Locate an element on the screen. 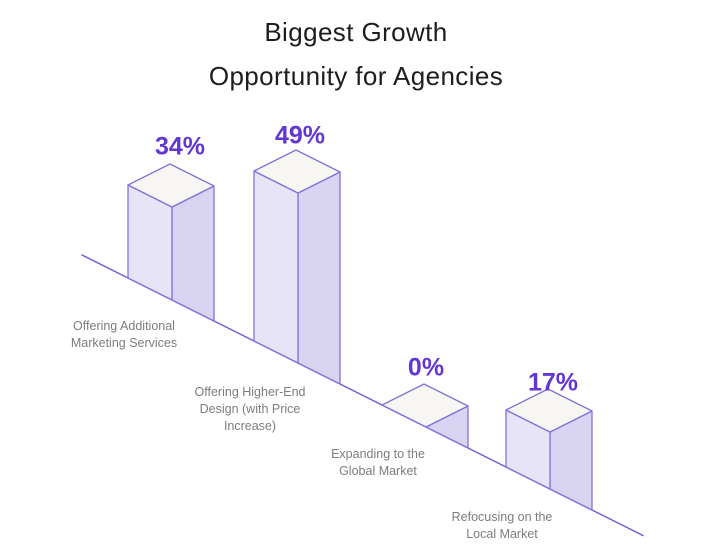 The image size is (712, 554). value-label-3: 0% is located at coordinates (426, 367).